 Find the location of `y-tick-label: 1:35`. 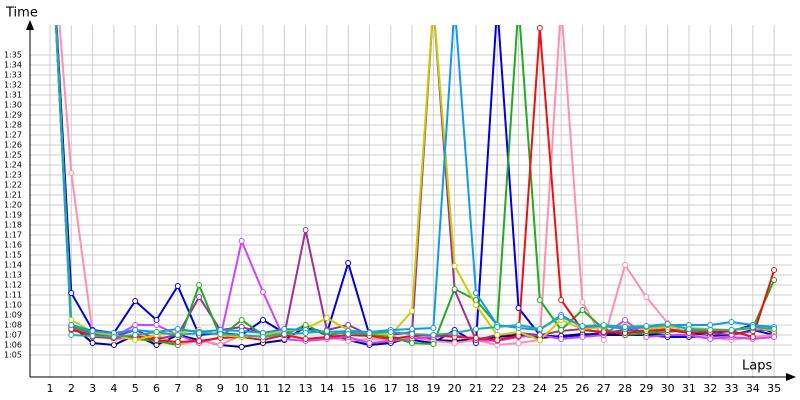

y-tick-label: 1:35 is located at coordinates (13, 55).